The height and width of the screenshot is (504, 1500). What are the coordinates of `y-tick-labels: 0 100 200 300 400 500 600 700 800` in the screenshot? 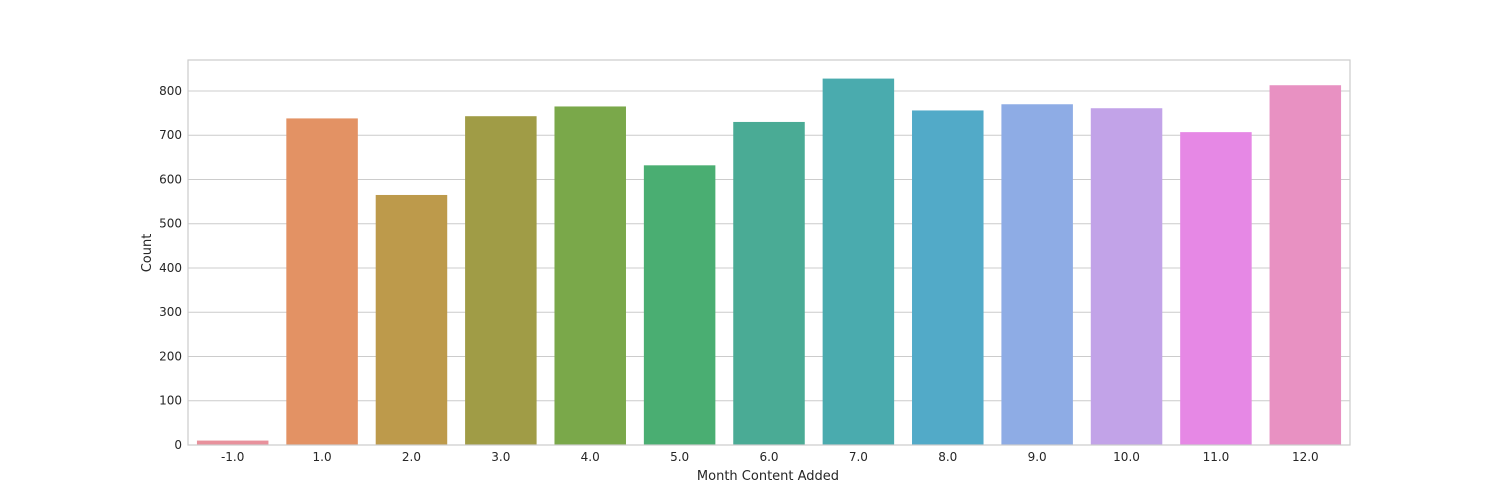 It's located at (170, 268).